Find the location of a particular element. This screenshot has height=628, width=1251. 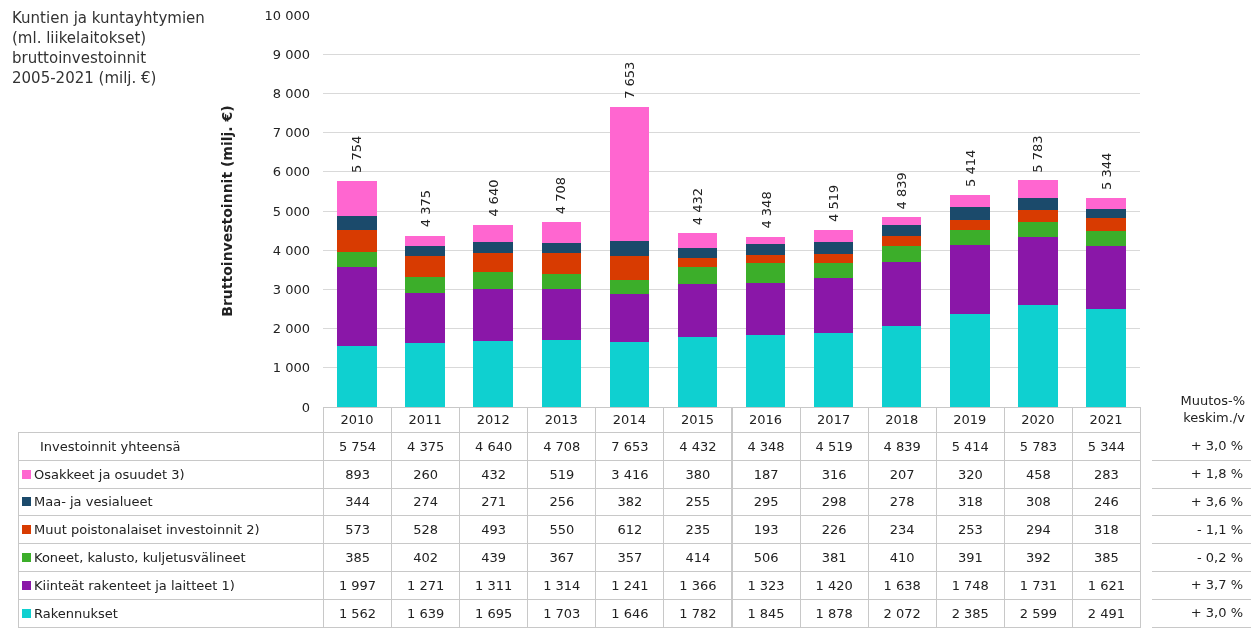

text: 4 708 is located at coordinates (562, 446).